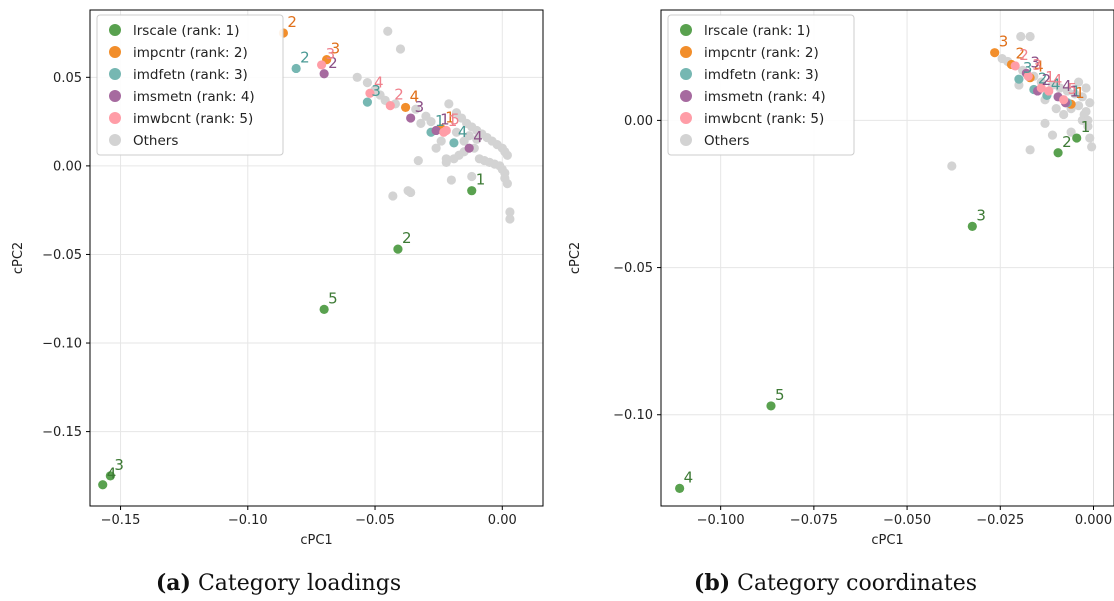 This screenshot has height=601, width=1114. What do you see at coordinates (686, 118) in the screenshot?
I see `legend-marker-imwbcnt` at bounding box center [686, 118].